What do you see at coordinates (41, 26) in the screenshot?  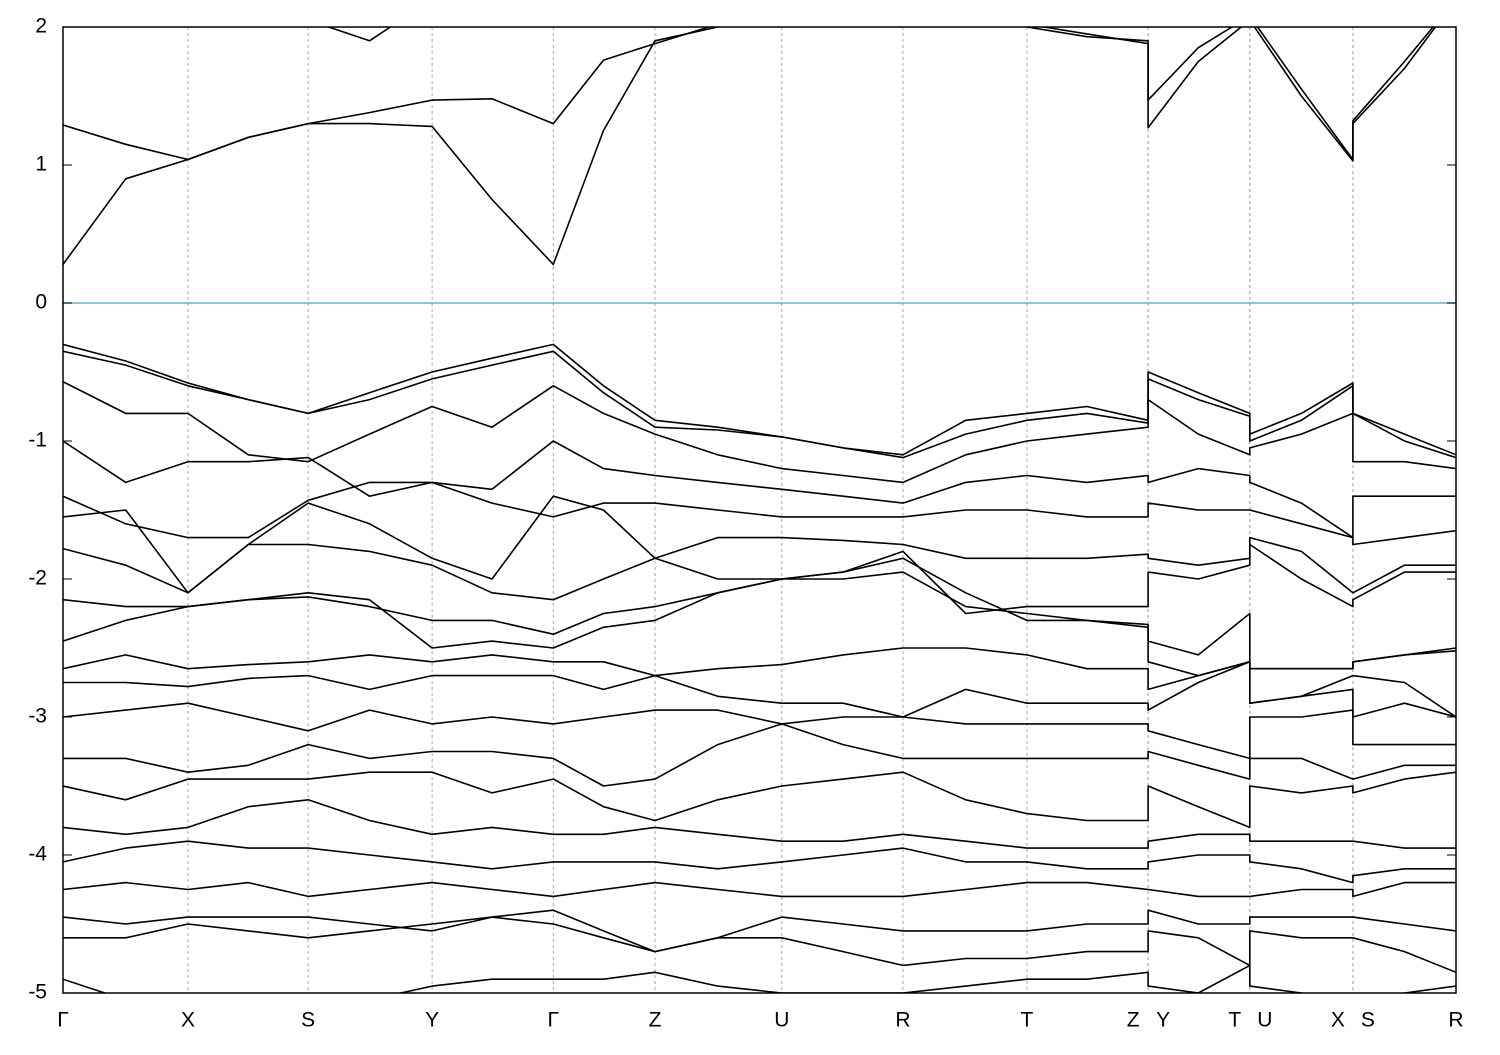 I see `y-tick-label: 2` at bounding box center [41, 26].